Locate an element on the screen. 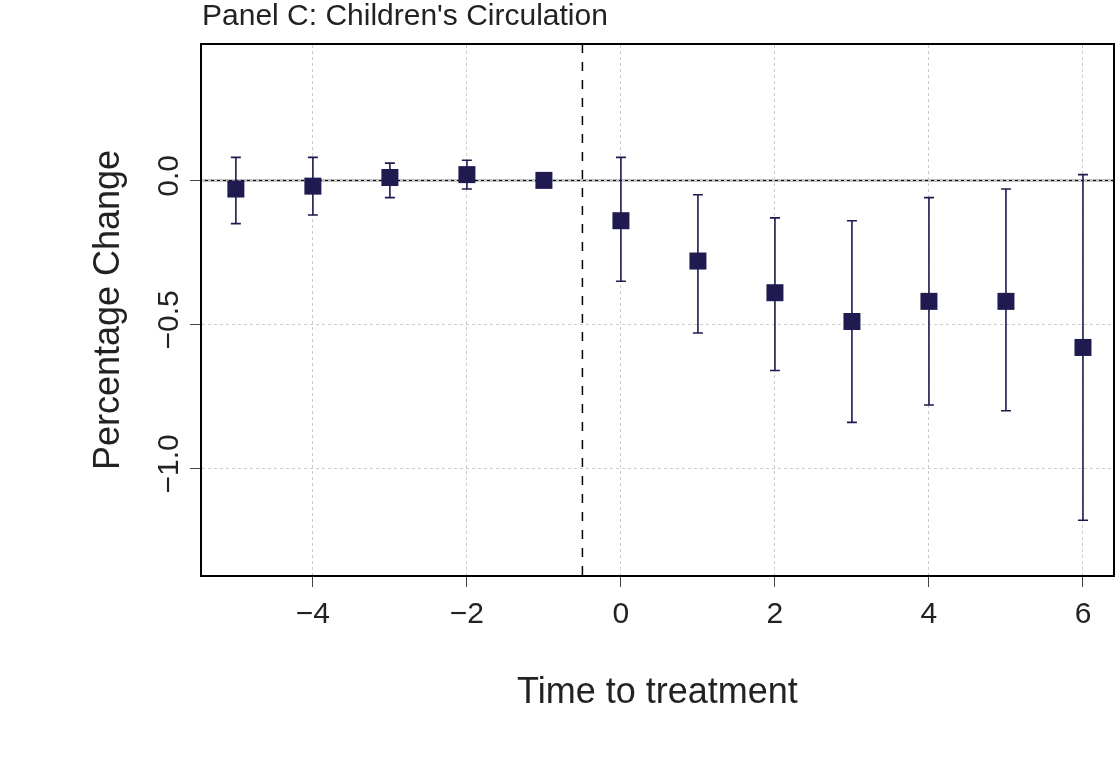  x-tick-label: 4 is located at coordinates (929, 612).